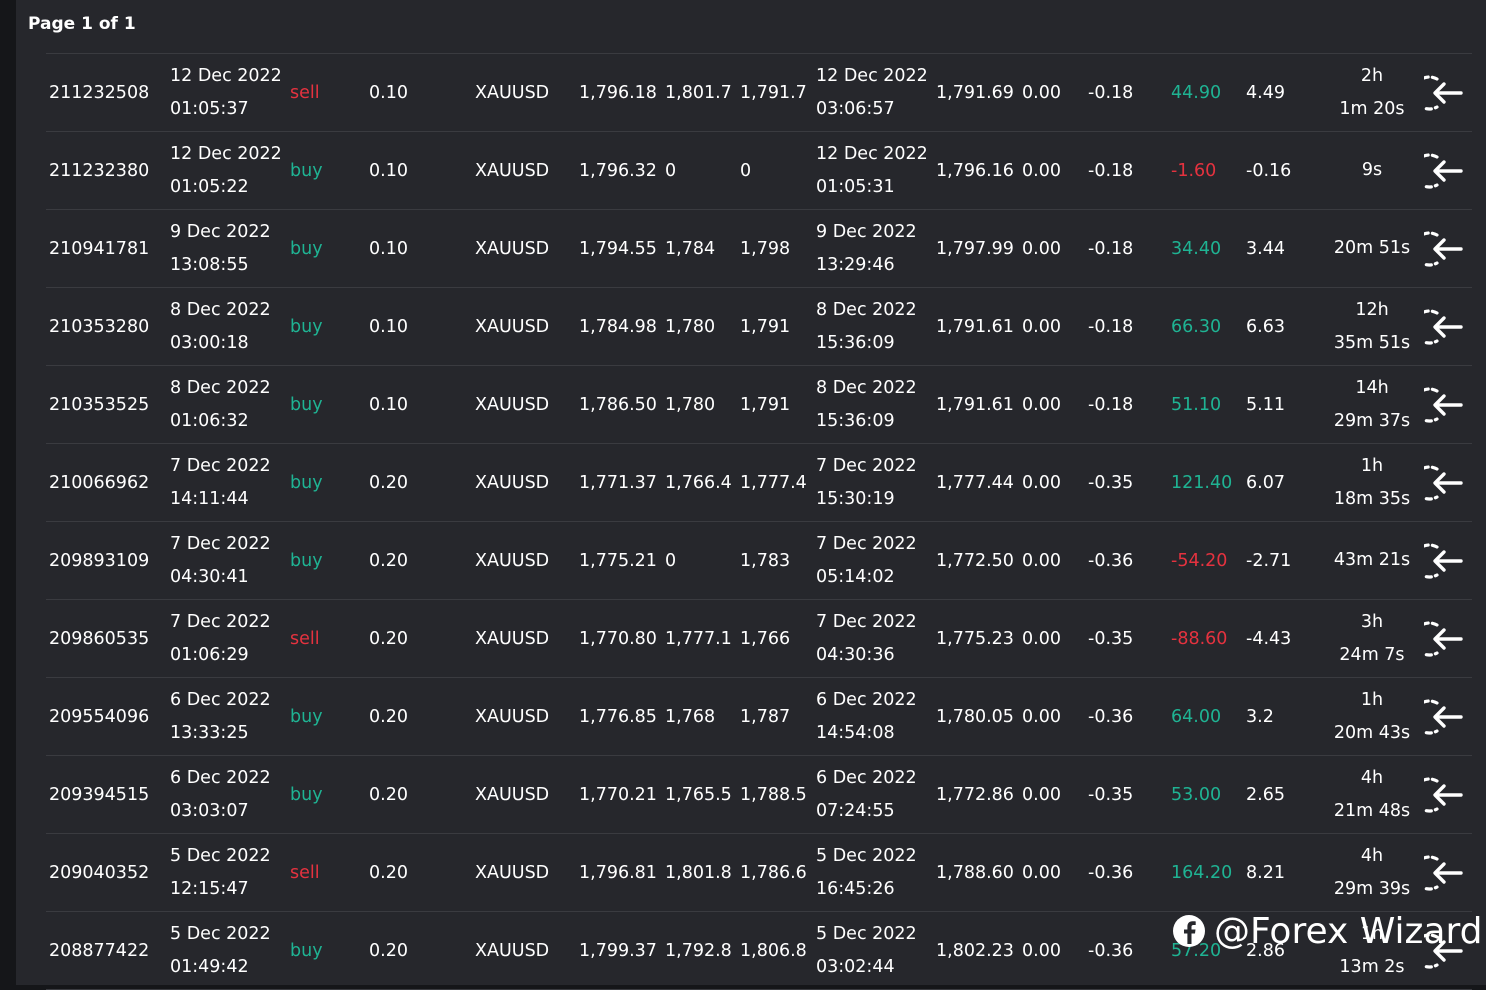  I want to click on open-date: 6 Dec 2022, so click(220, 777).